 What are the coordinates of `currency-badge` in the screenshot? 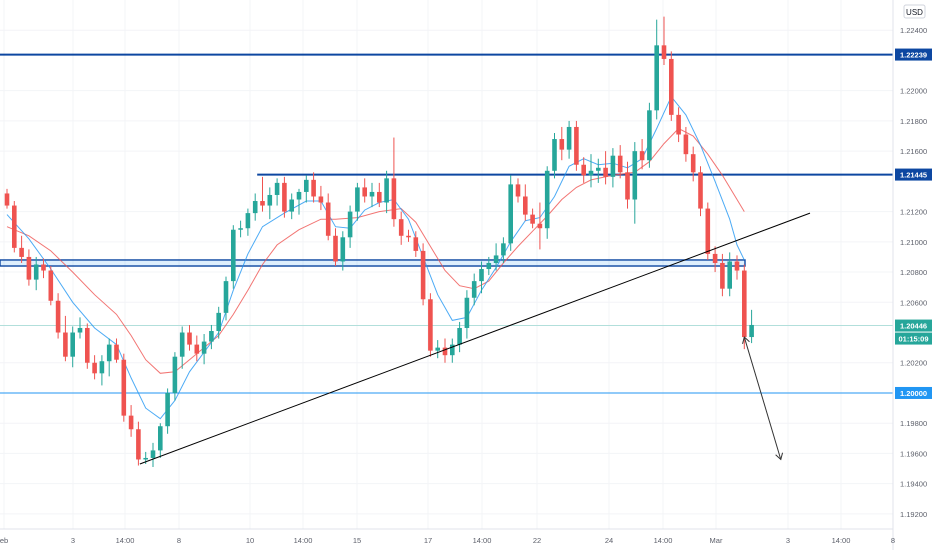 It's located at (914, 11).